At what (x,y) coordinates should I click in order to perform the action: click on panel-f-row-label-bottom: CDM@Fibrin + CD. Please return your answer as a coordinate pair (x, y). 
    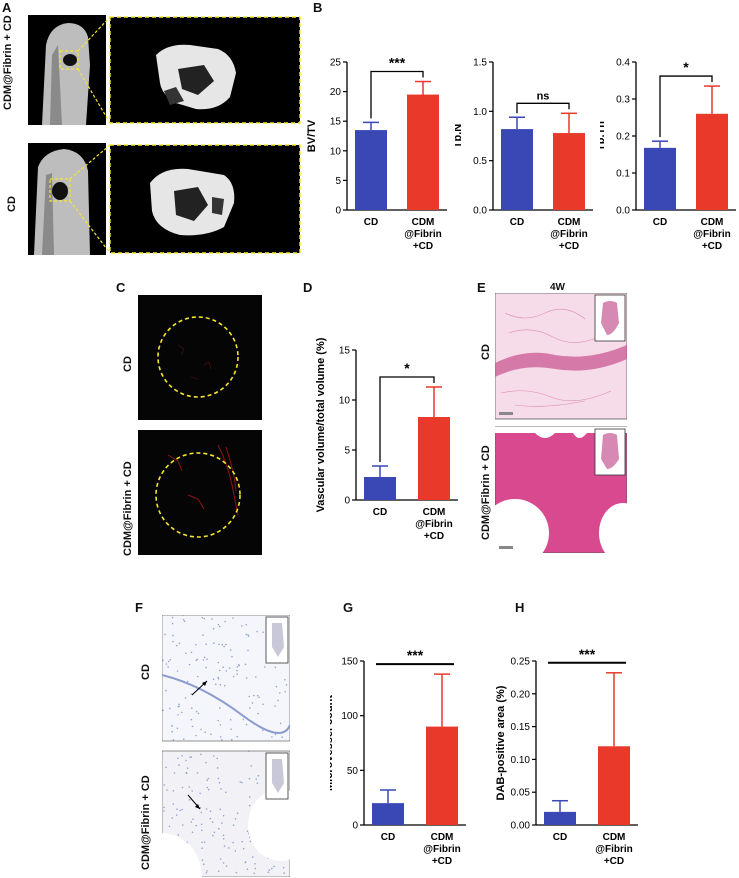
    Looking at the image, I should click on (146, 822).